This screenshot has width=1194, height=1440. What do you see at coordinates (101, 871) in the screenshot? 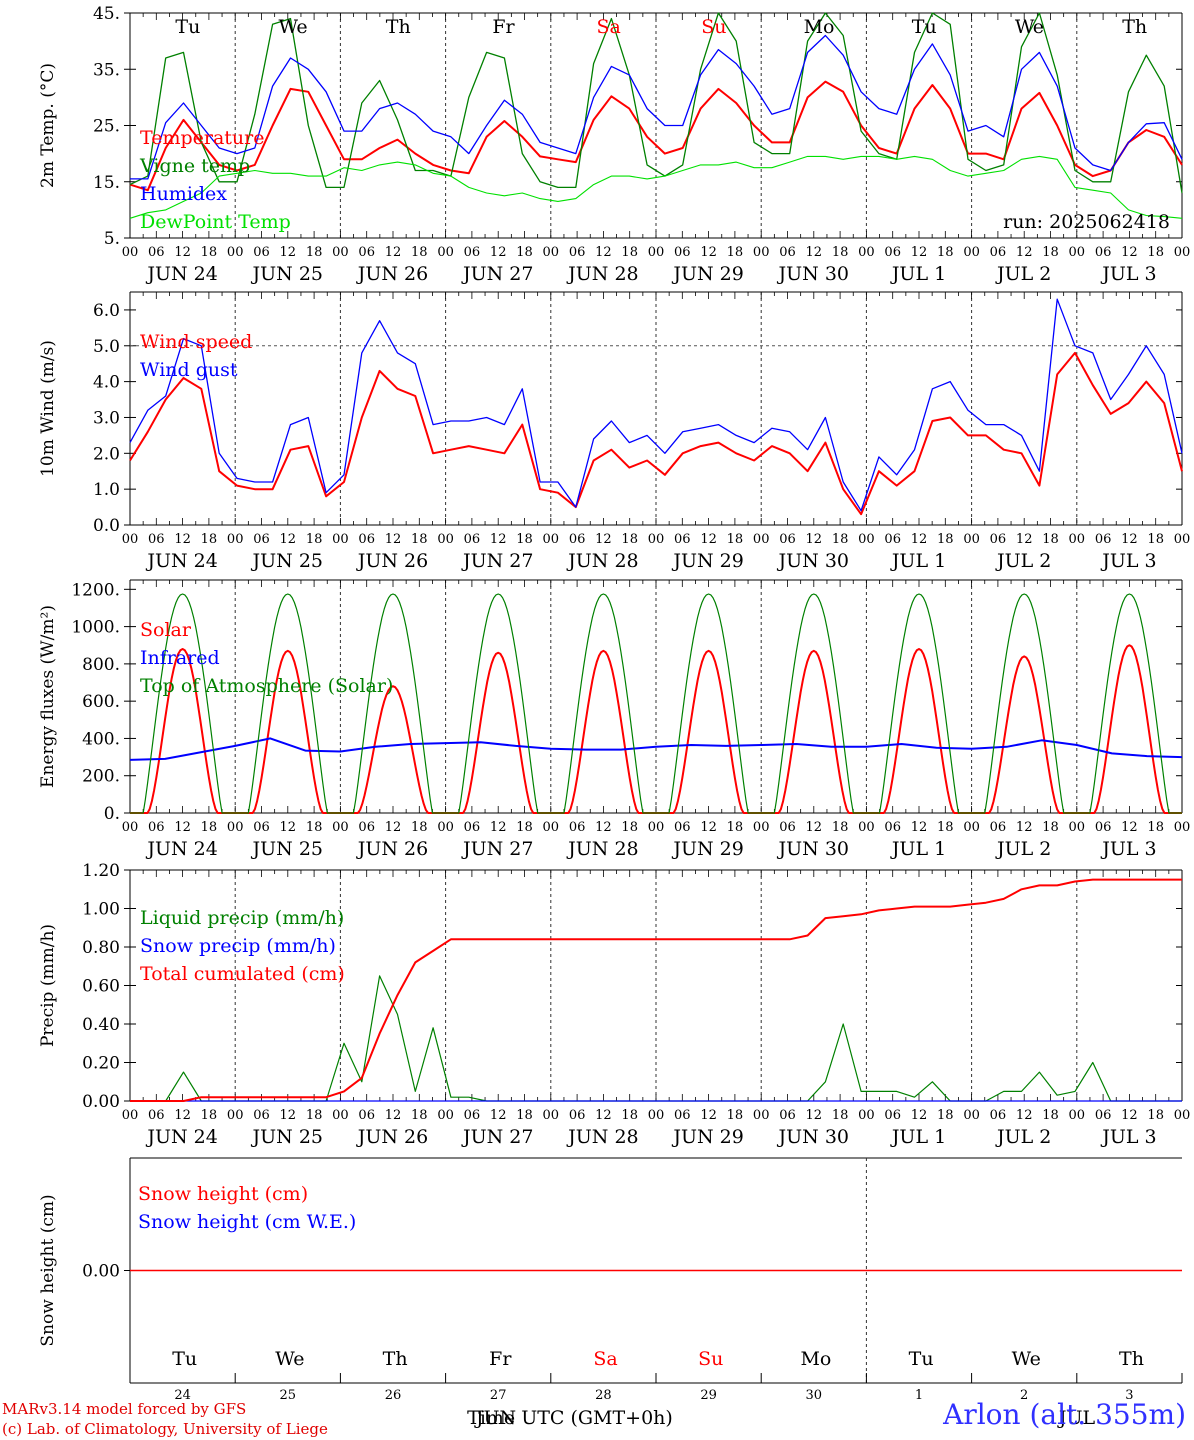
I see `y-tick-label: 1.20` at bounding box center [101, 871].